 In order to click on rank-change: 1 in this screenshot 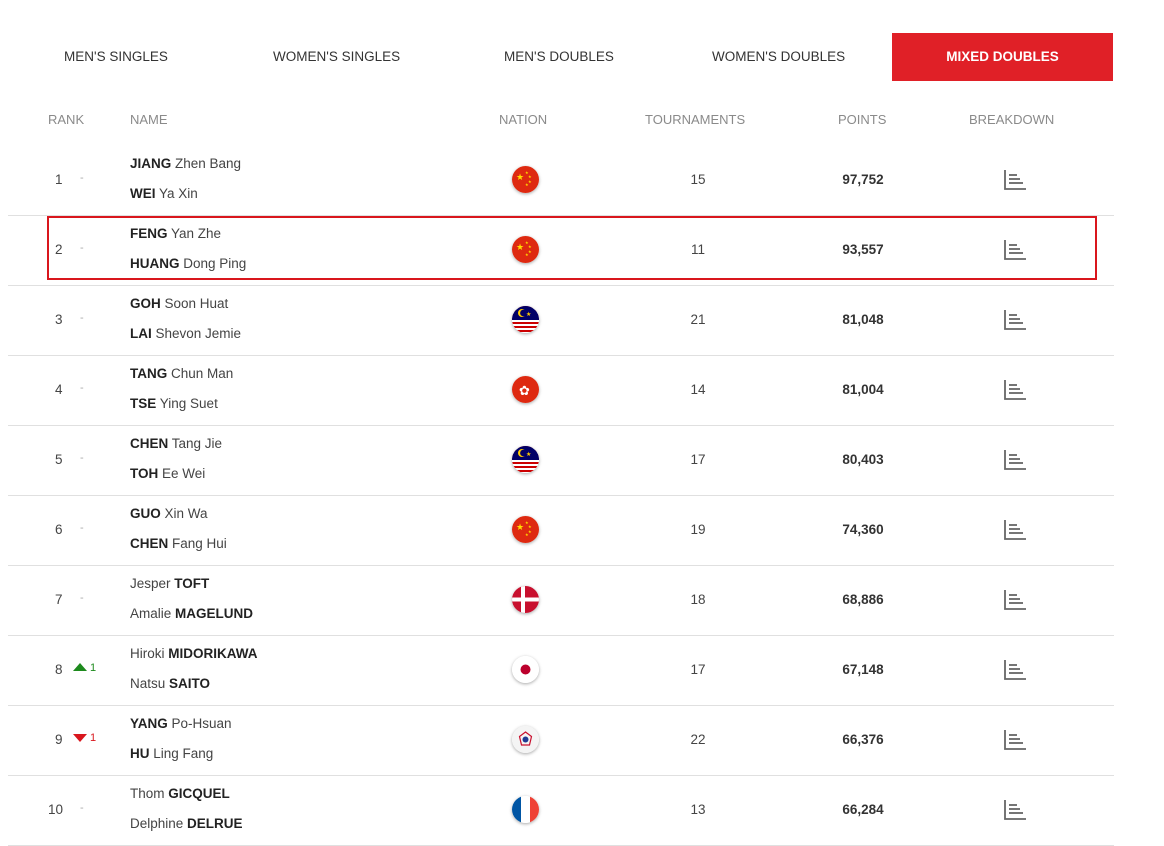, I will do `click(93, 668)`.